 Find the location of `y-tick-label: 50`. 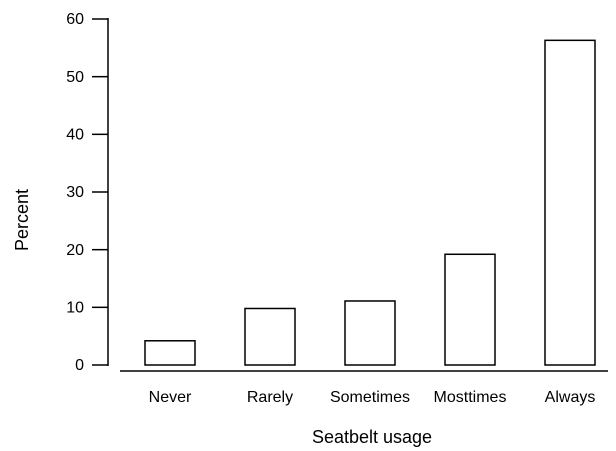

y-tick-label: 50 is located at coordinates (75, 77).